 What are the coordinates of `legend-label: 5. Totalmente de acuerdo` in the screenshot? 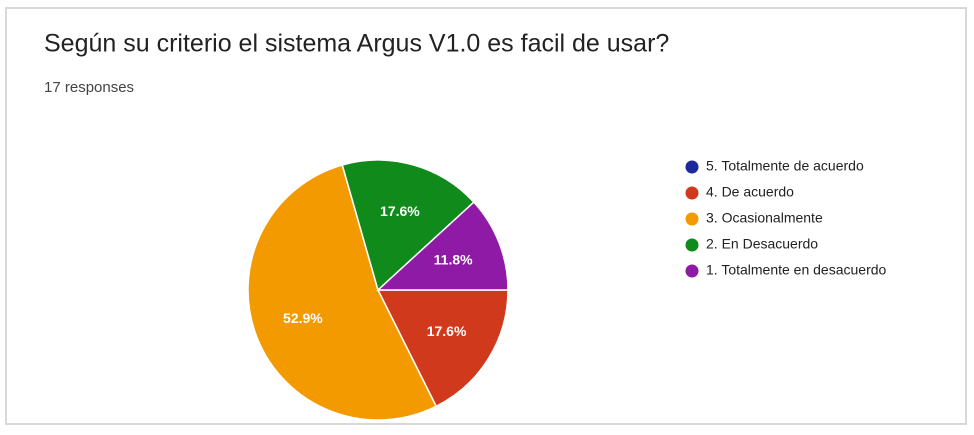 It's located at (785, 166).